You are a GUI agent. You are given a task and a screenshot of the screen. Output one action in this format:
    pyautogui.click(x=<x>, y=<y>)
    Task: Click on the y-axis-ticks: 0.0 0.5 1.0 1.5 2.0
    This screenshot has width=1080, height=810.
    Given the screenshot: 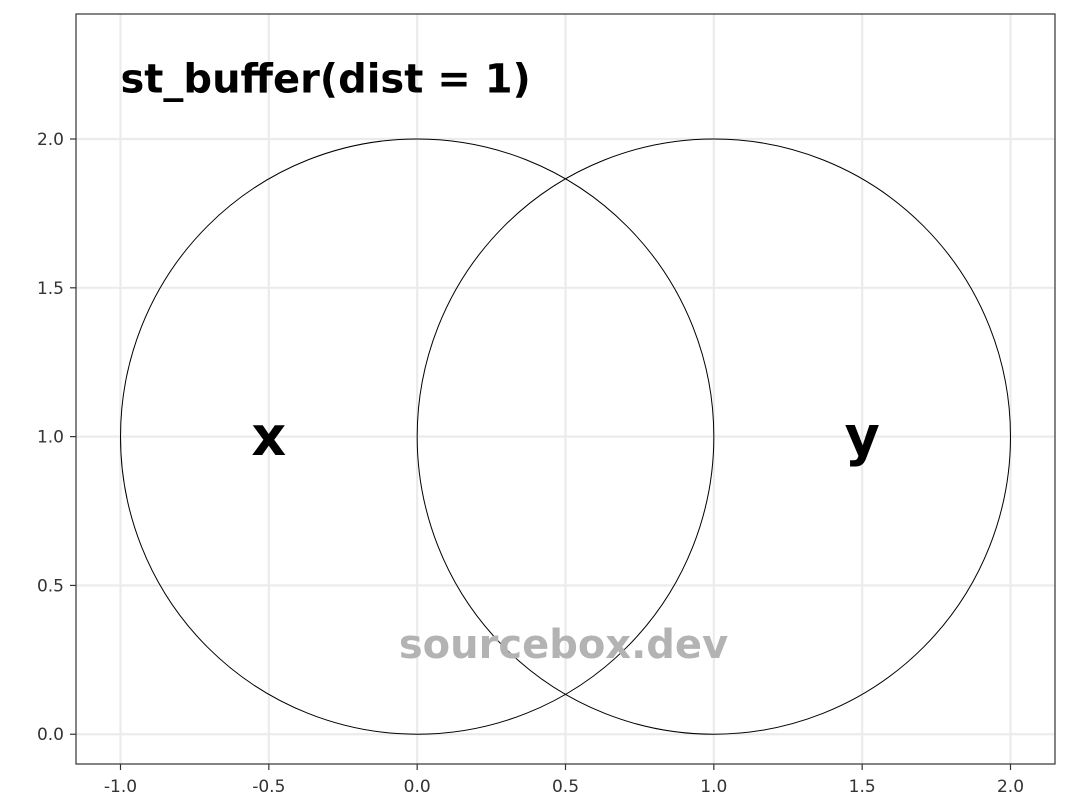 What is the action you would take?
    pyautogui.click(x=56, y=437)
    